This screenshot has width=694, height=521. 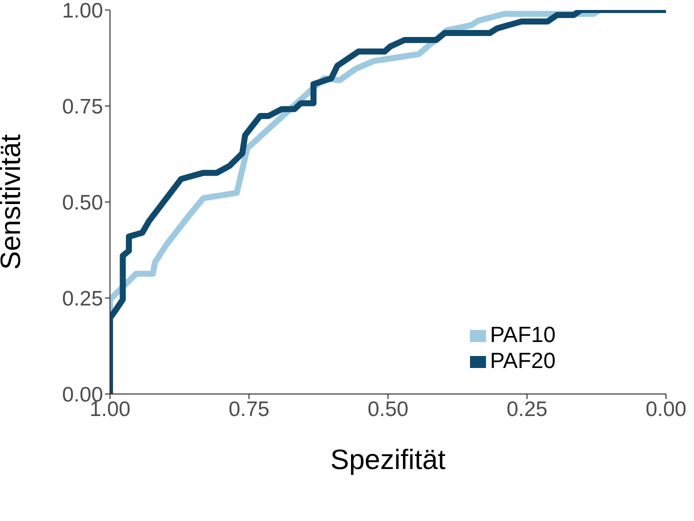 What do you see at coordinates (527, 409) in the screenshot?
I see `x-tick-label: 0.25` at bounding box center [527, 409].